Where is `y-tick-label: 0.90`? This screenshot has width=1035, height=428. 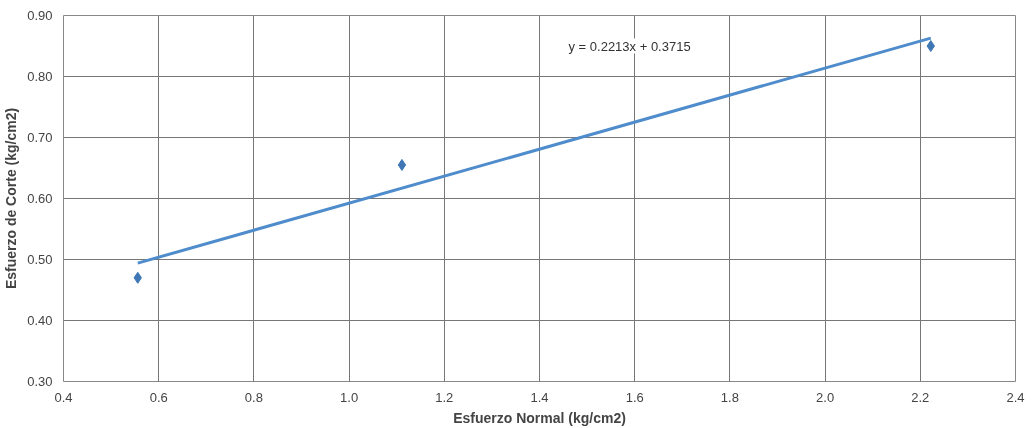
y-tick-label: 0.90 is located at coordinates (40, 15).